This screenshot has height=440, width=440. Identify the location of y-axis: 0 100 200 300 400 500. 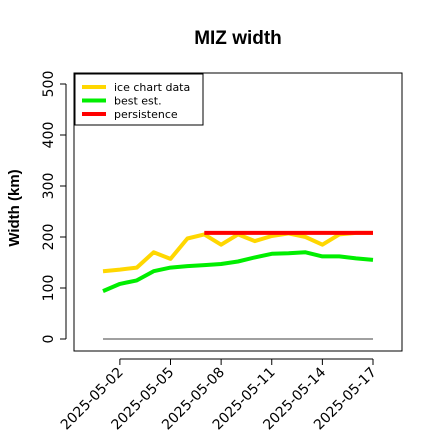
(54, 207).